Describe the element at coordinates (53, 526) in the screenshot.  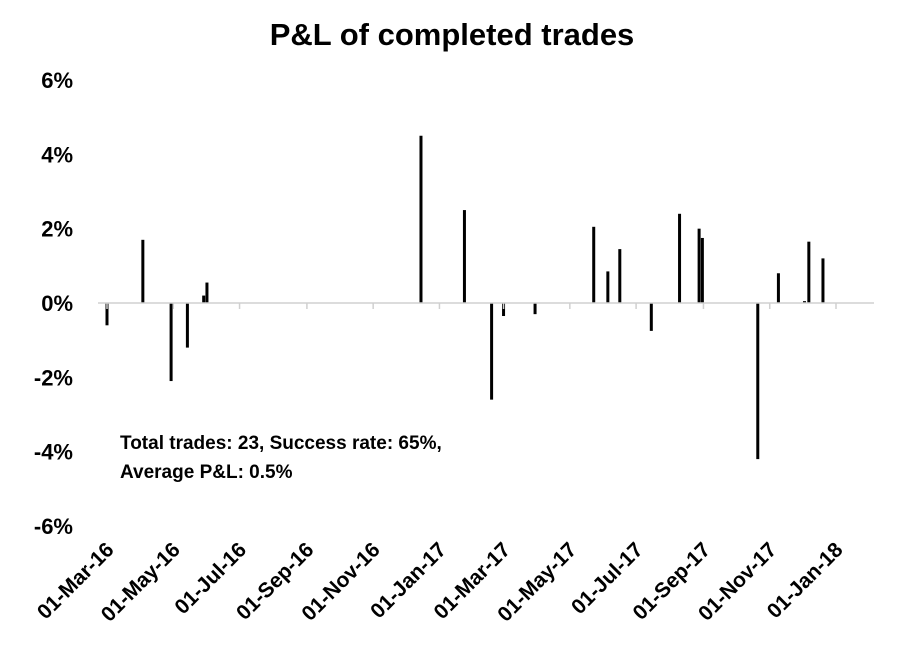
I see `y-tick-label: -6%` at that location.